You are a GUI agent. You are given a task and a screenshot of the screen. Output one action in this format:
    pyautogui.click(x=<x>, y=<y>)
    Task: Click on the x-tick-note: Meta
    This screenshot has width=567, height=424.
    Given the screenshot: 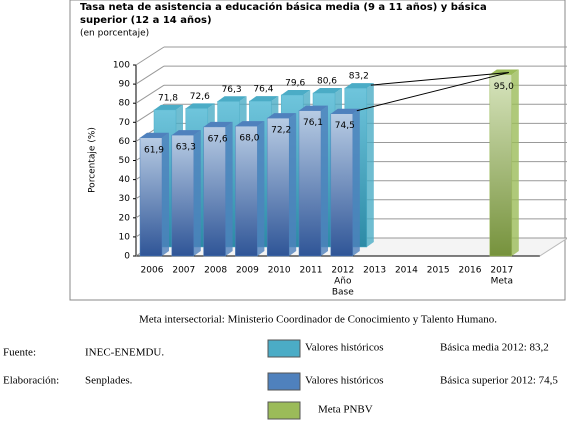 What is the action you would take?
    pyautogui.click(x=502, y=282)
    